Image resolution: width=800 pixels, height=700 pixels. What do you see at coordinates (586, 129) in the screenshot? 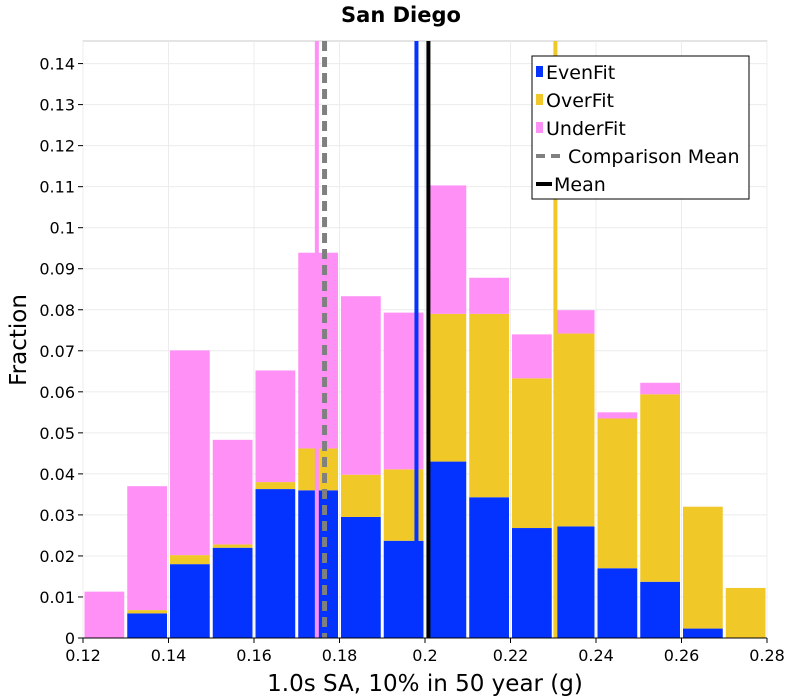
I see `legend-underfit-label: UnderFit` at bounding box center [586, 129].